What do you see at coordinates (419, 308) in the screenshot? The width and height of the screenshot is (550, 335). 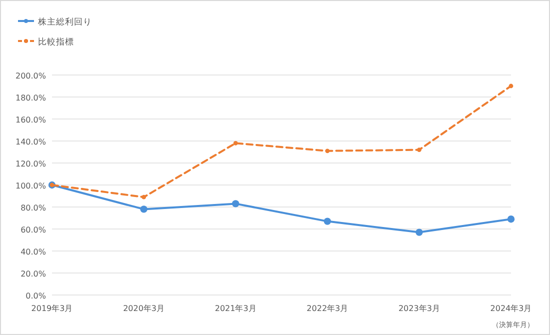 I see `x-tick-label: 2023年3月` at bounding box center [419, 308].